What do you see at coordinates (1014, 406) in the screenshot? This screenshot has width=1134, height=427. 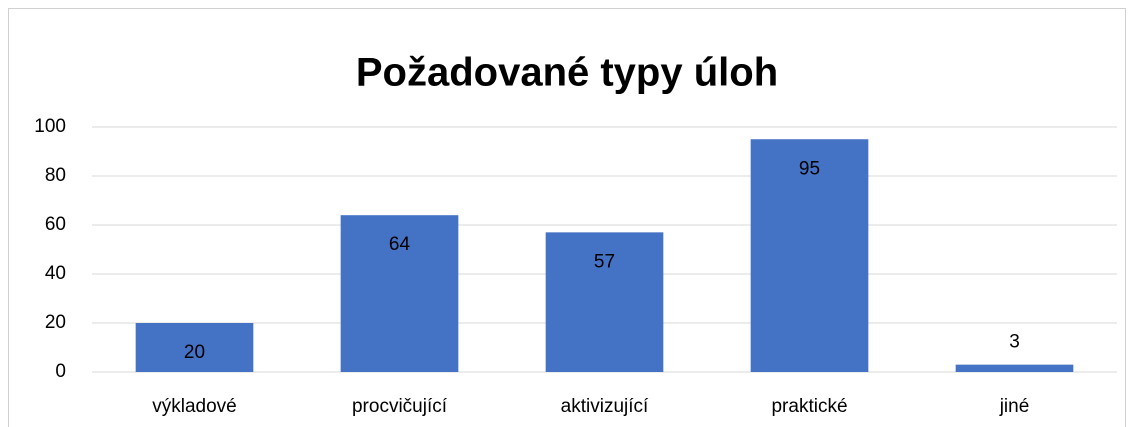 I see `x-tick-label: jiné` at bounding box center [1014, 406].